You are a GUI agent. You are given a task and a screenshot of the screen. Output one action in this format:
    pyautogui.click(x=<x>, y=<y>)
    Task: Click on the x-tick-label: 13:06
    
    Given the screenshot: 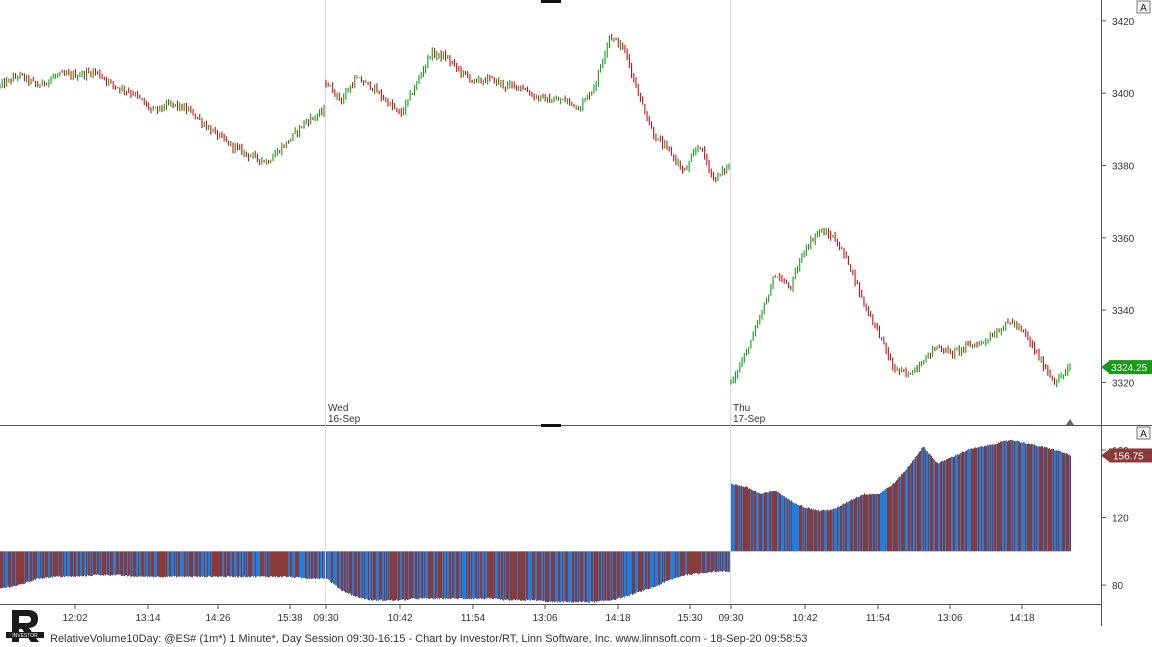 What is the action you would take?
    pyautogui.click(x=949, y=618)
    